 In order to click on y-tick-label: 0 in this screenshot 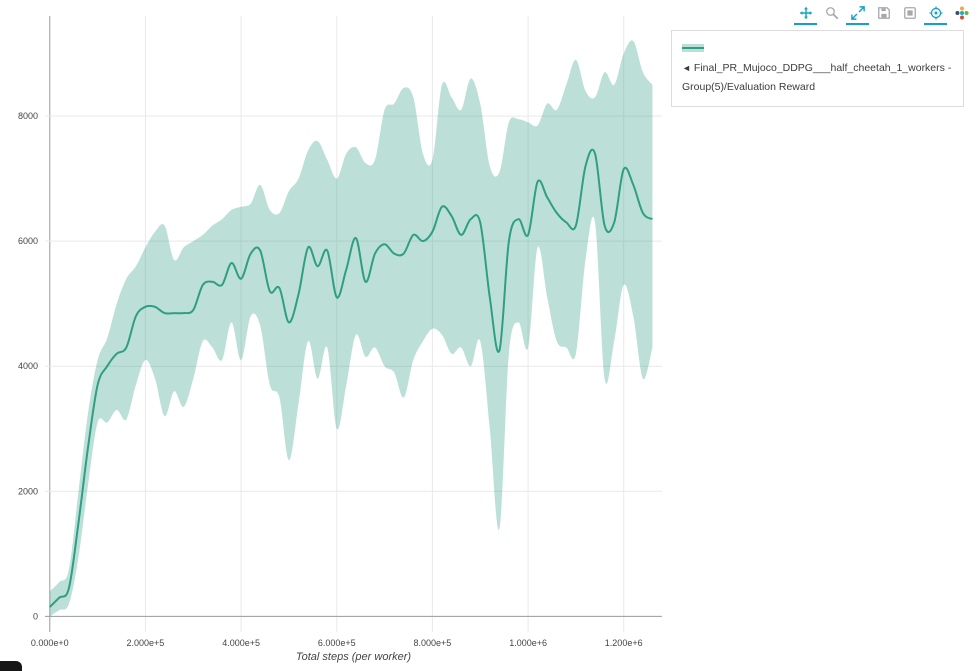, I will do `click(35, 616)`.